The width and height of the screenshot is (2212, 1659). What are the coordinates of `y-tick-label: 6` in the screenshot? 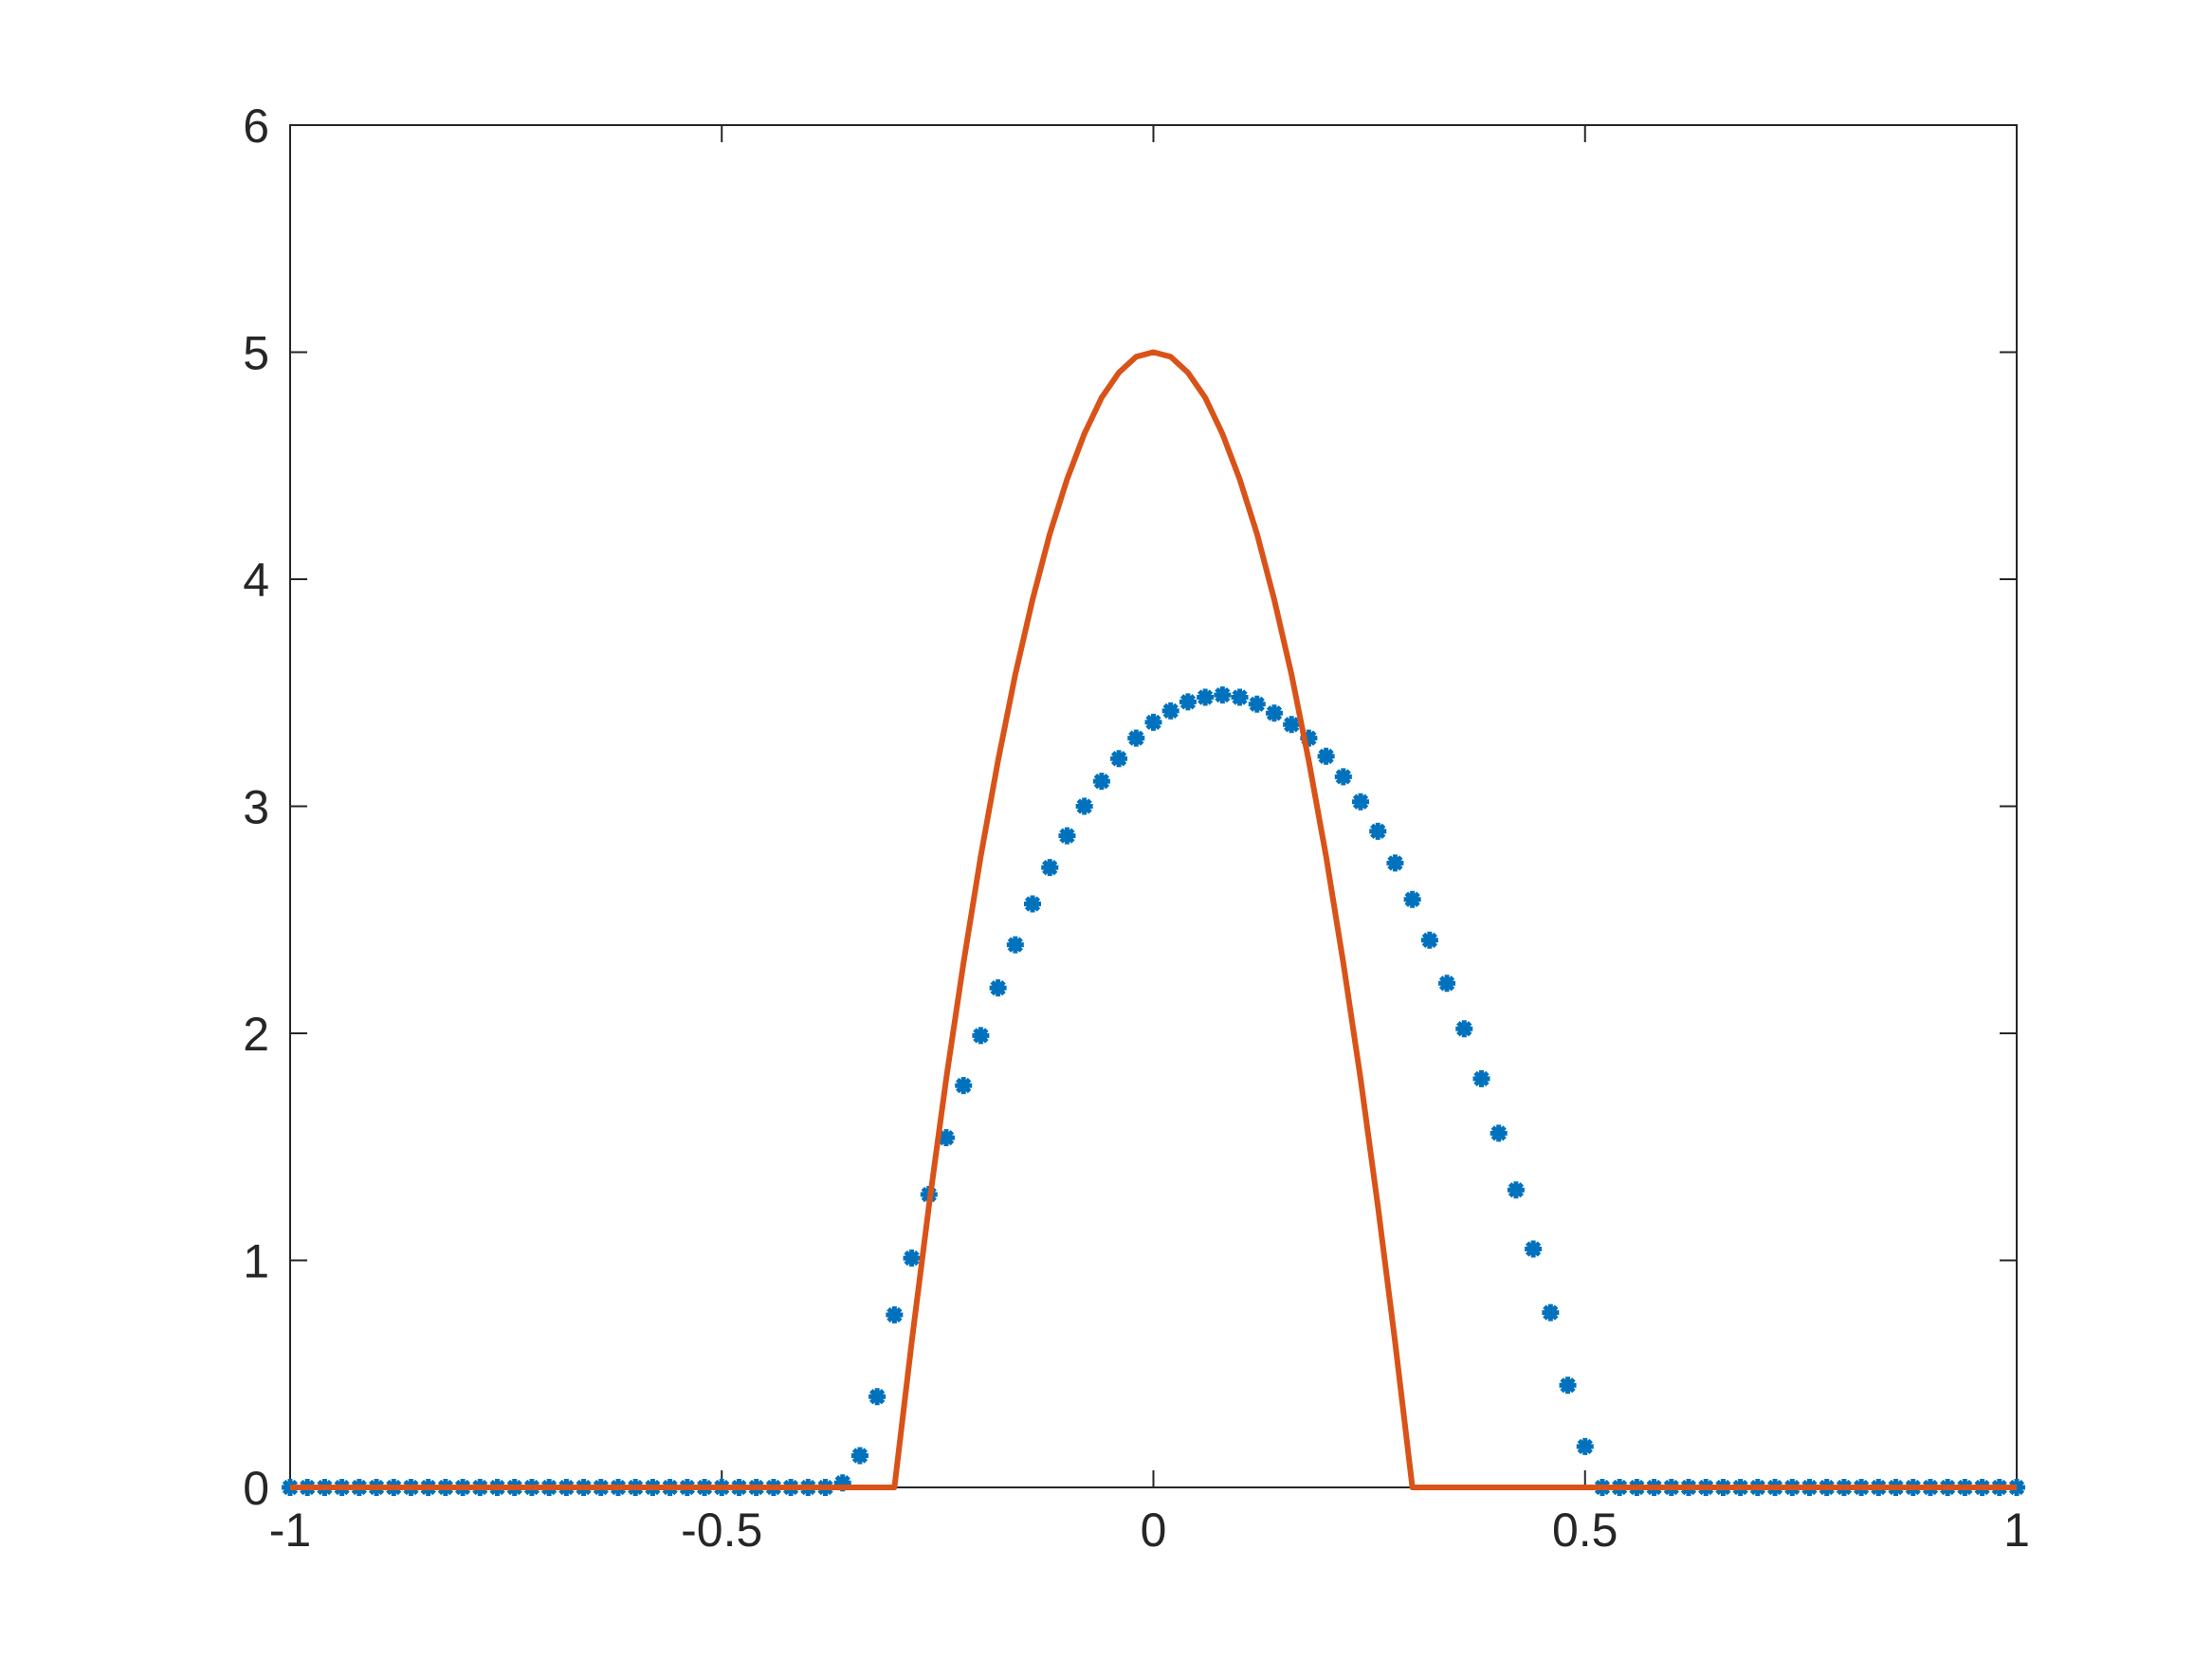 It's located at (256, 126).